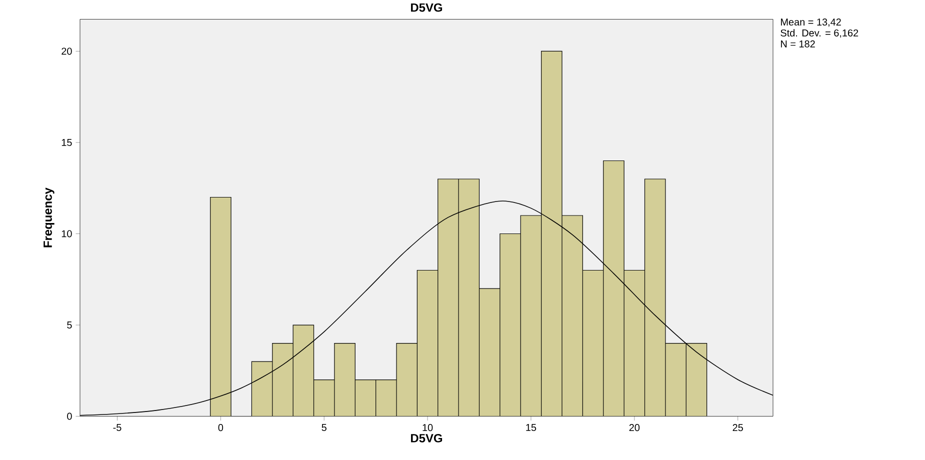 Image resolution: width=925 pixels, height=460 pixels. I want to click on text: Std. Dev. = 6,162, so click(819, 33).